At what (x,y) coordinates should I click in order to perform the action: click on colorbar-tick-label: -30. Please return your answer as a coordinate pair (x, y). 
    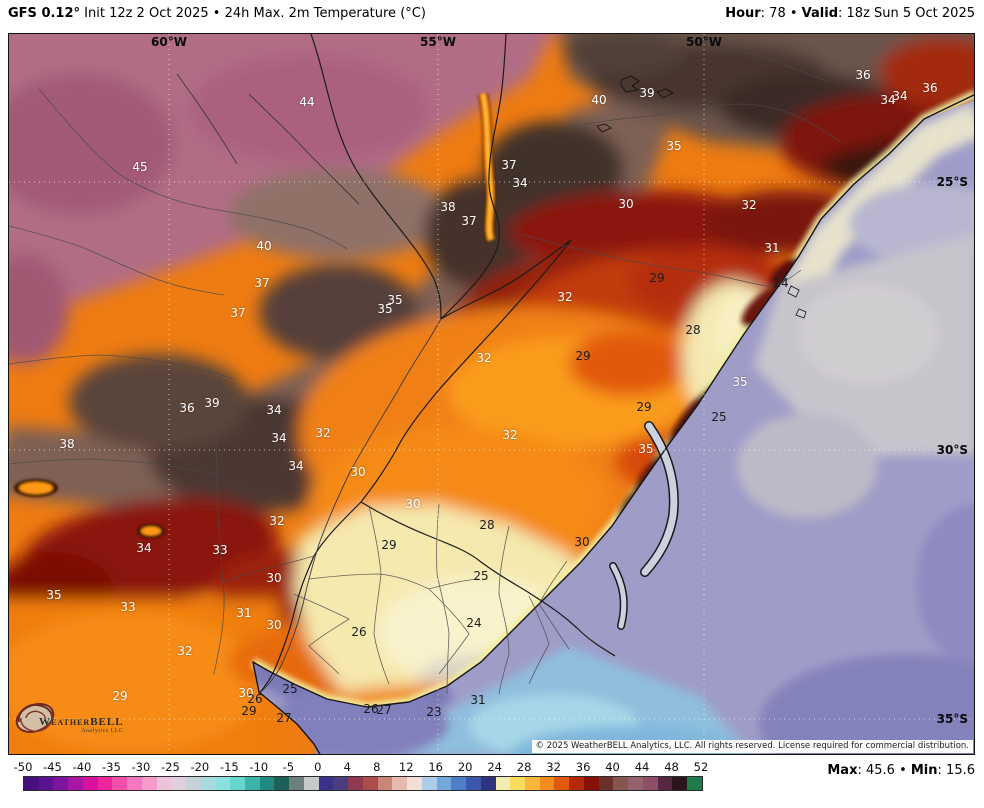
    Looking at the image, I should click on (141, 767).